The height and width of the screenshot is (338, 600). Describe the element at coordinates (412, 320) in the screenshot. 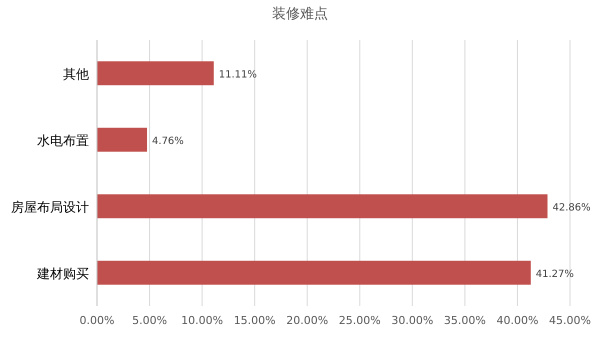

I see `x-tick-label: 30.00%` at that location.